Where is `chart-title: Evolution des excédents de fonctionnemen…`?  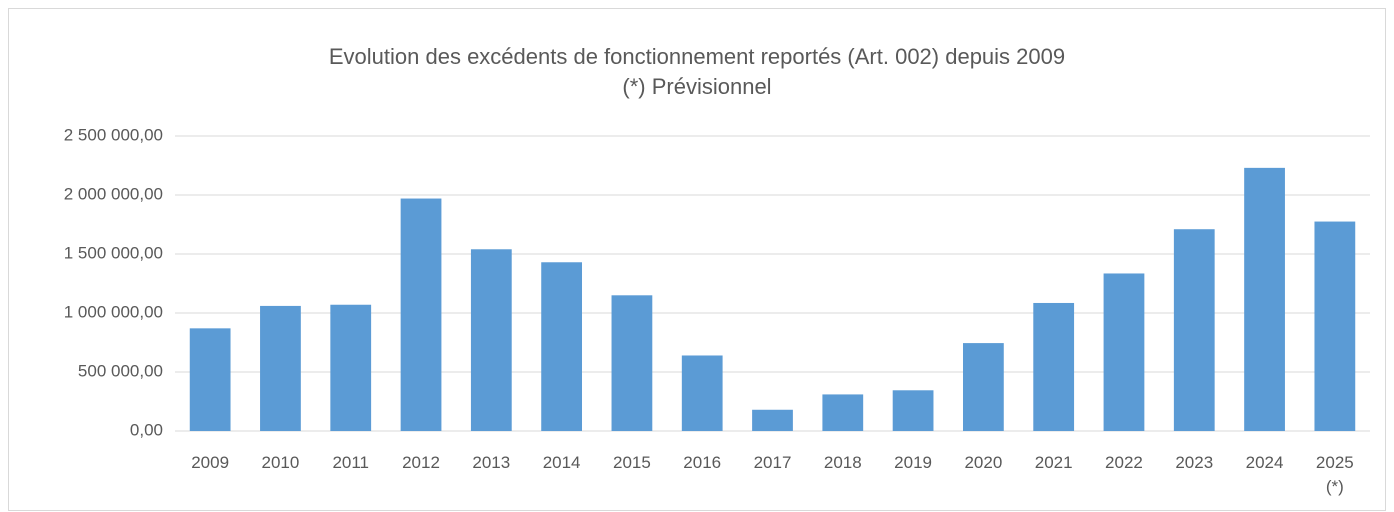 chart-title: Evolution des excédents de fonctionnemen… is located at coordinates (697, 56).